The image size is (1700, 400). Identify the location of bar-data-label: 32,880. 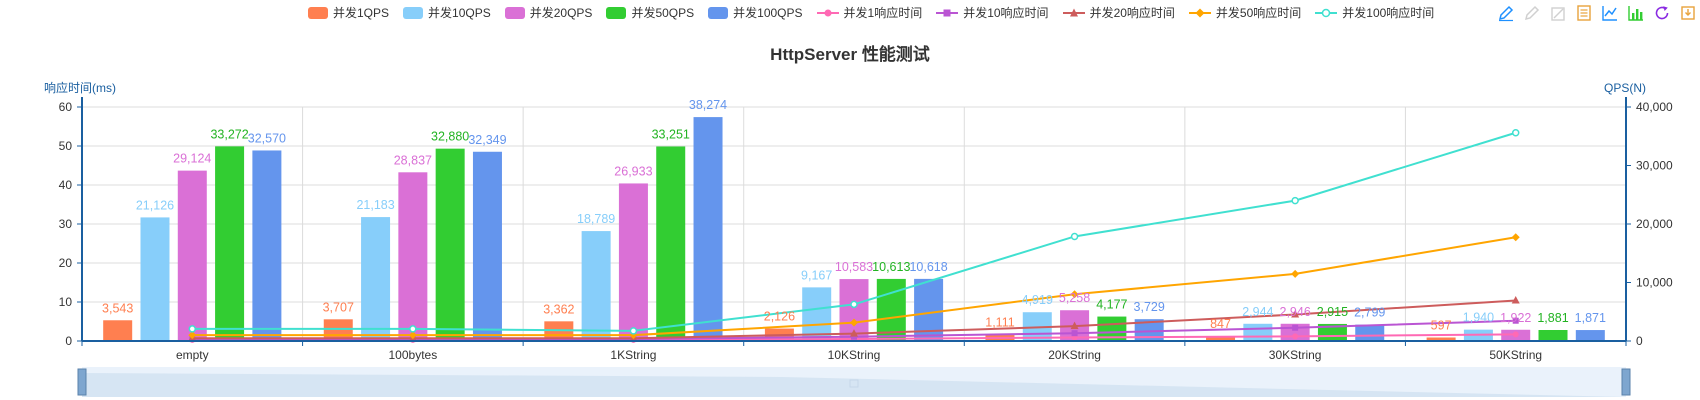
(450, 137).